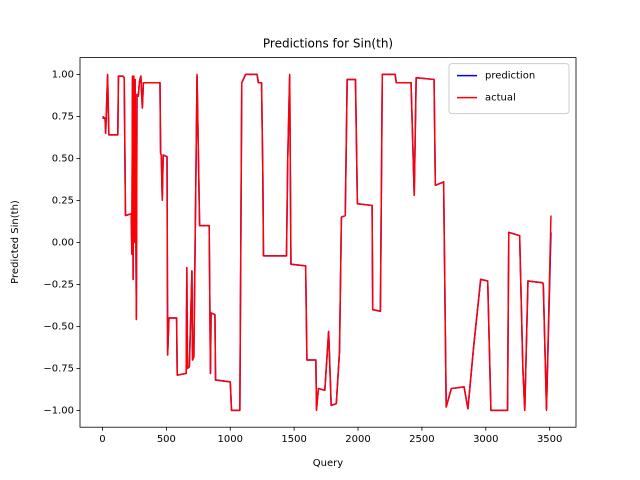  Describe the element at coordinates (15, 242) in the screenshot. I see `y-axis-label: Predicted Sin(th)` at that location.